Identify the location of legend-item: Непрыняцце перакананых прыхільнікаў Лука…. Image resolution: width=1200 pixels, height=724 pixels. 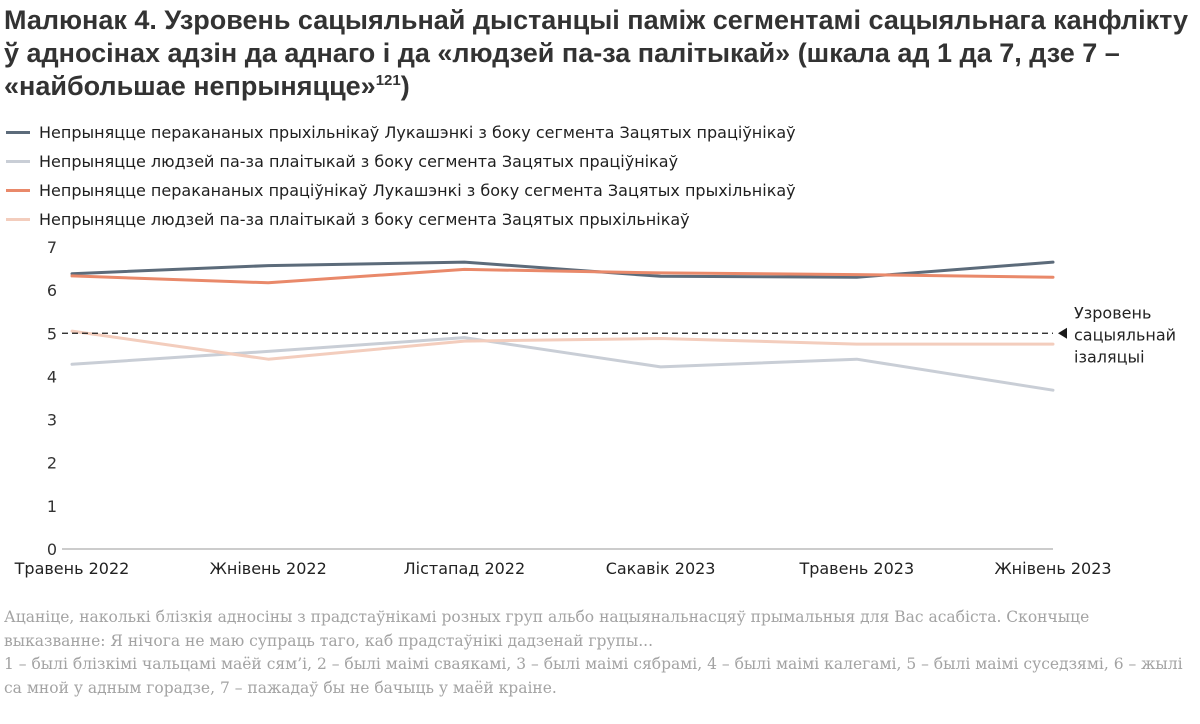
(401, 132).